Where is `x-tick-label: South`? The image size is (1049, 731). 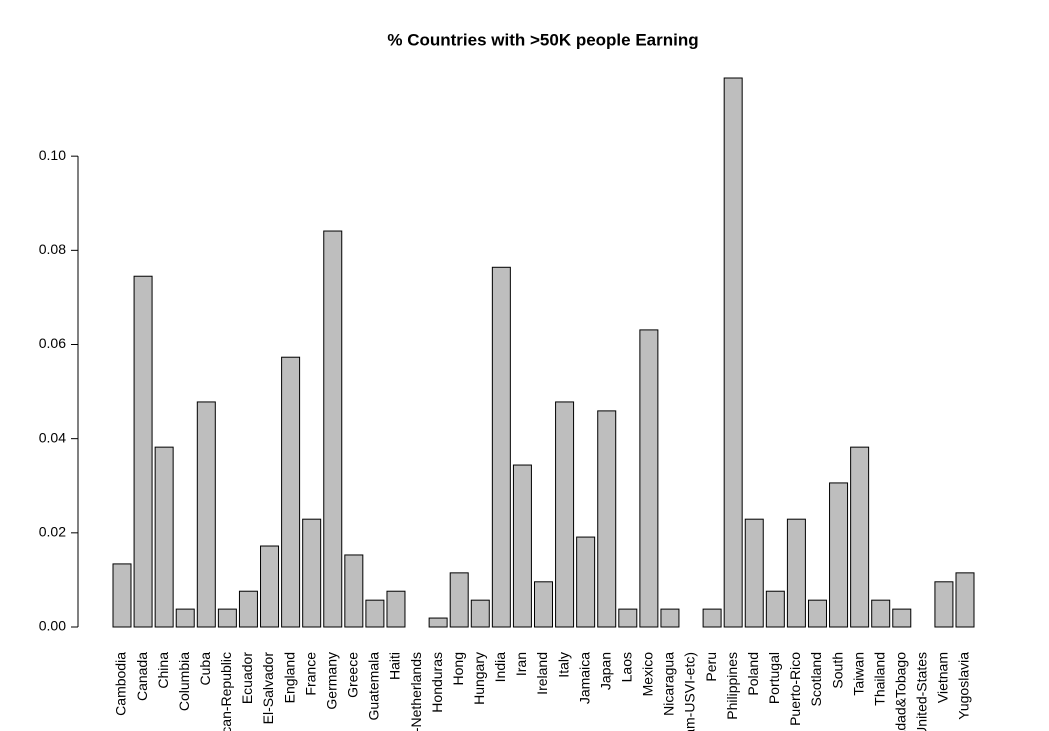 x-tick-label: South is located at coordinates (837, 670).